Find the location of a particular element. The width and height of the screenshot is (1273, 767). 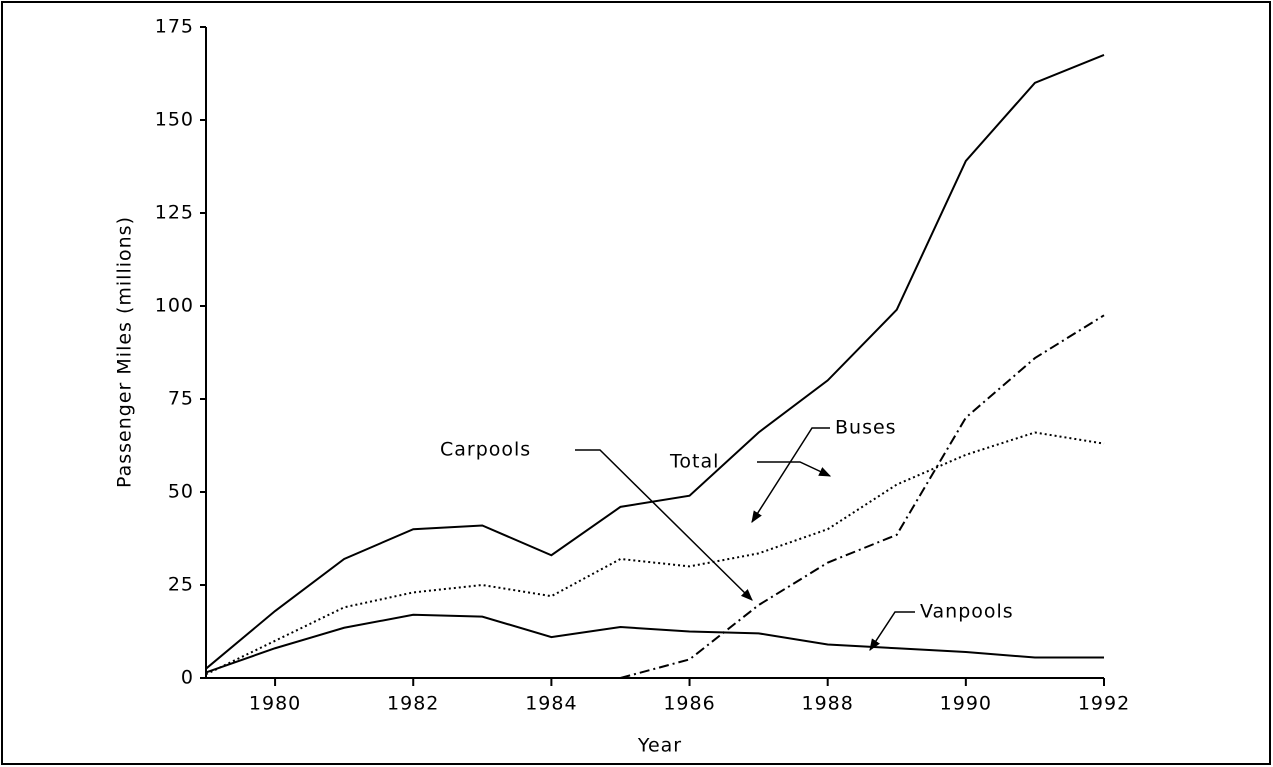

y-tick-label: 75 is located at coordinates (181, 399).